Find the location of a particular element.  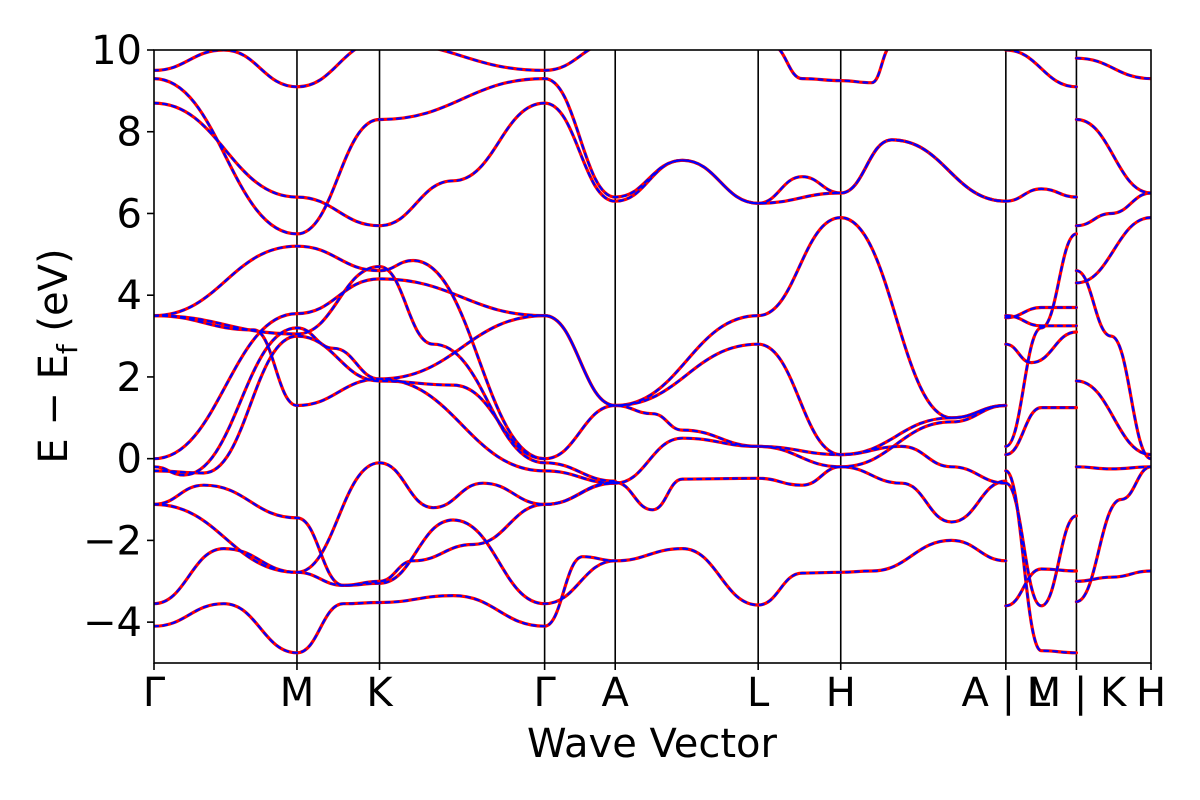

y-tick-label: 4 is located at coordinates (129, 296).